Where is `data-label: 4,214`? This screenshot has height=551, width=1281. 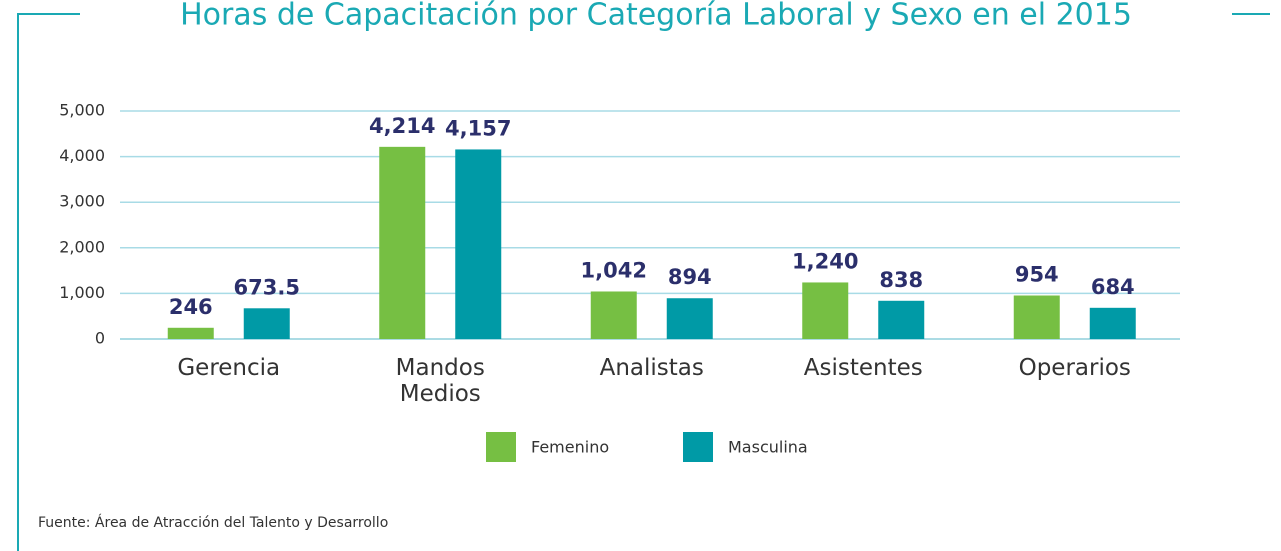 data-label: 4,214 is located at coordinates (402, 126).